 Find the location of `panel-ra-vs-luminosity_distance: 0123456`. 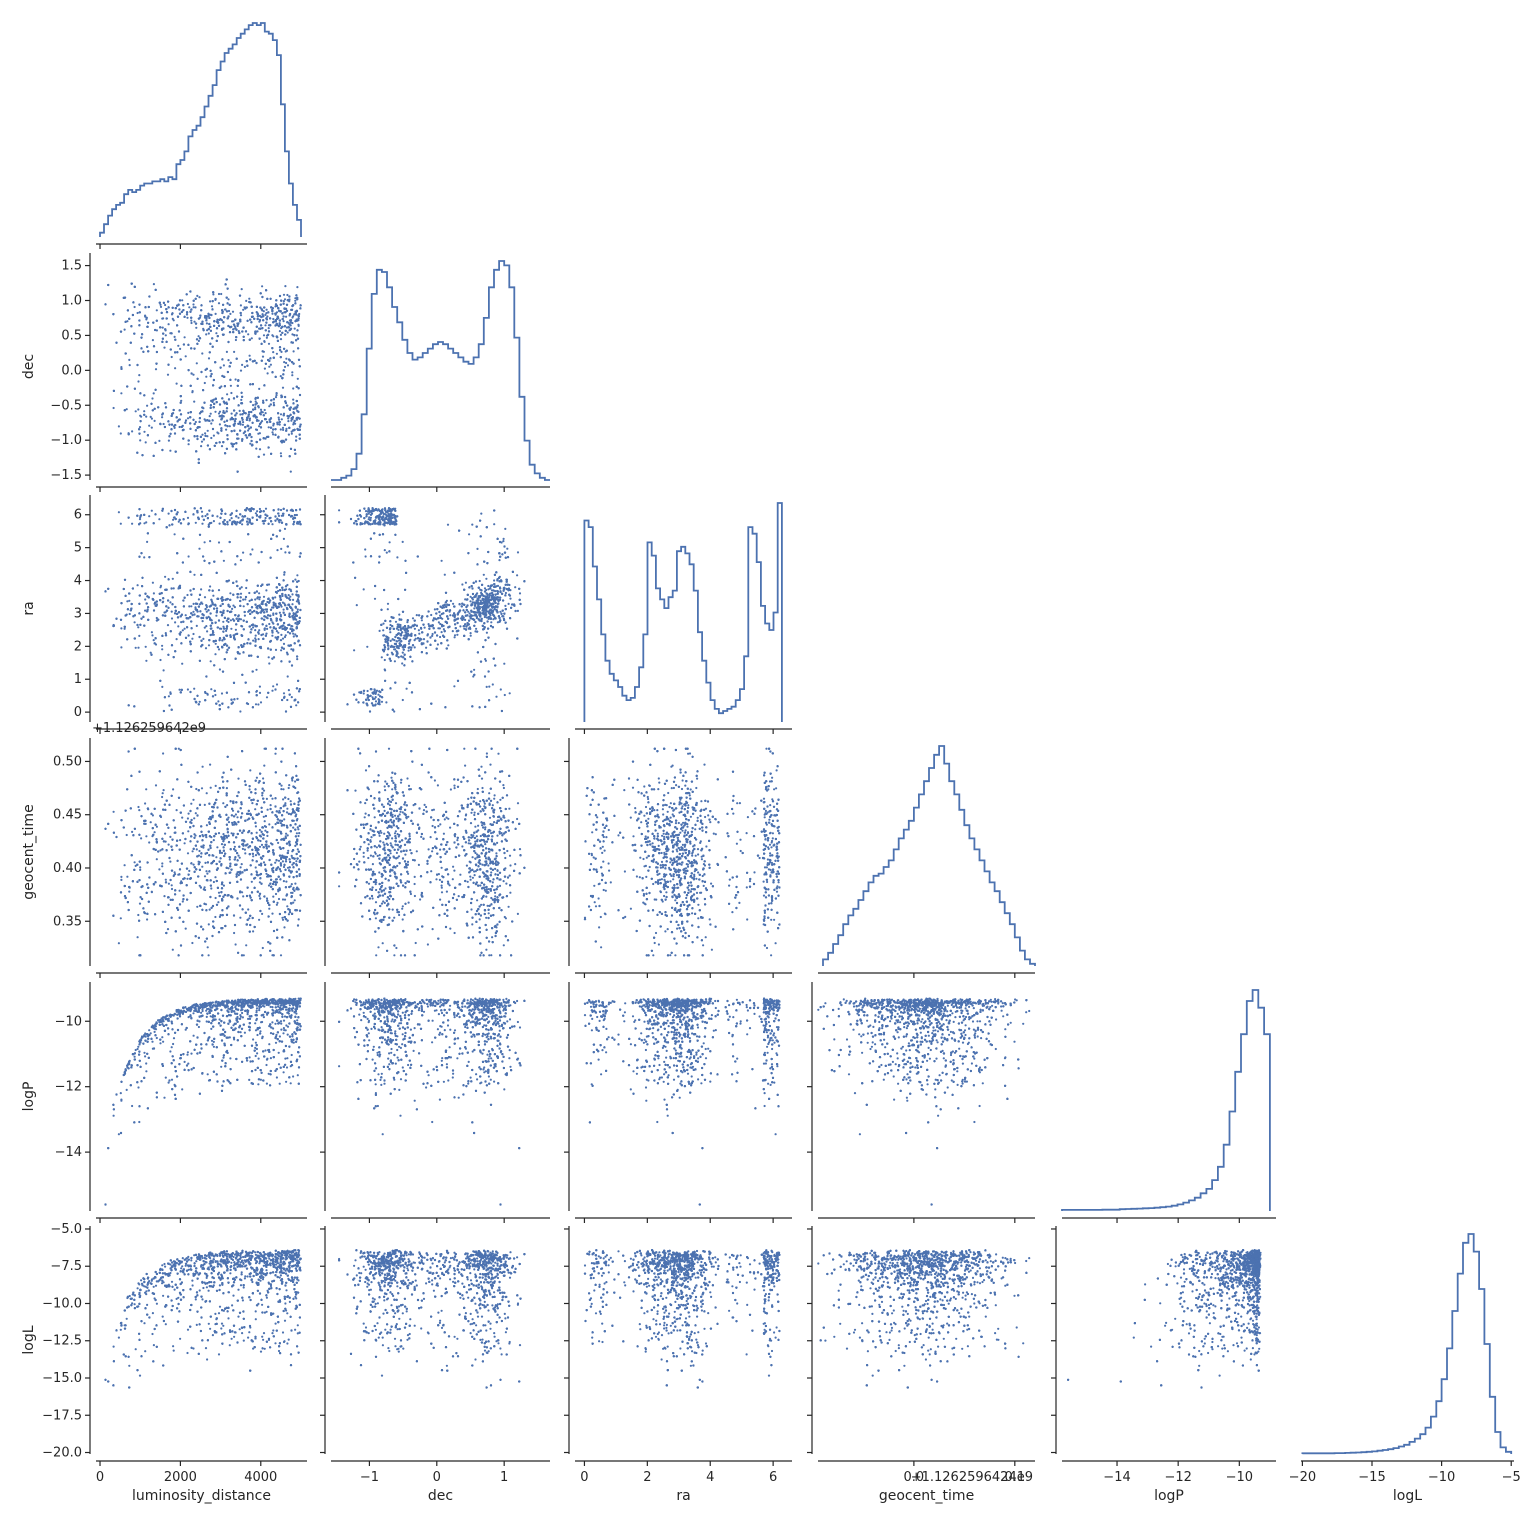

panel-ra-vs-luminosity_distance: 0123456 is located at coordinates (190, 614).